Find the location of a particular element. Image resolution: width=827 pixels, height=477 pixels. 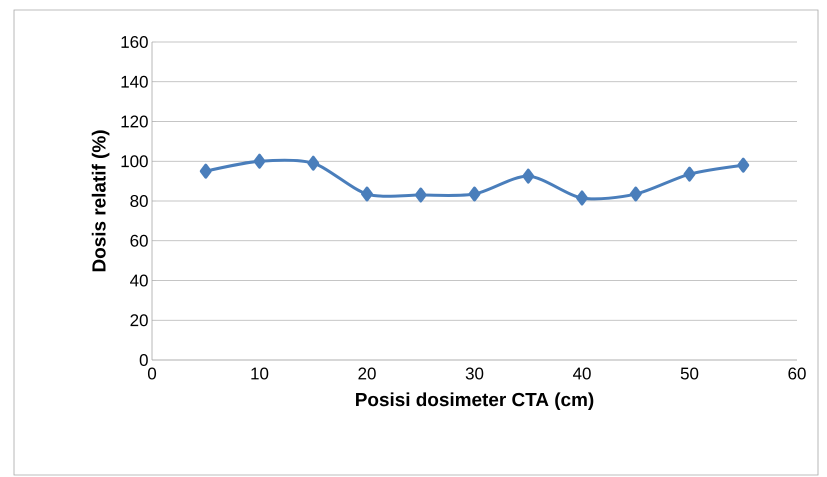

y-tick-label: 20 is located at coordinates (139, 320).